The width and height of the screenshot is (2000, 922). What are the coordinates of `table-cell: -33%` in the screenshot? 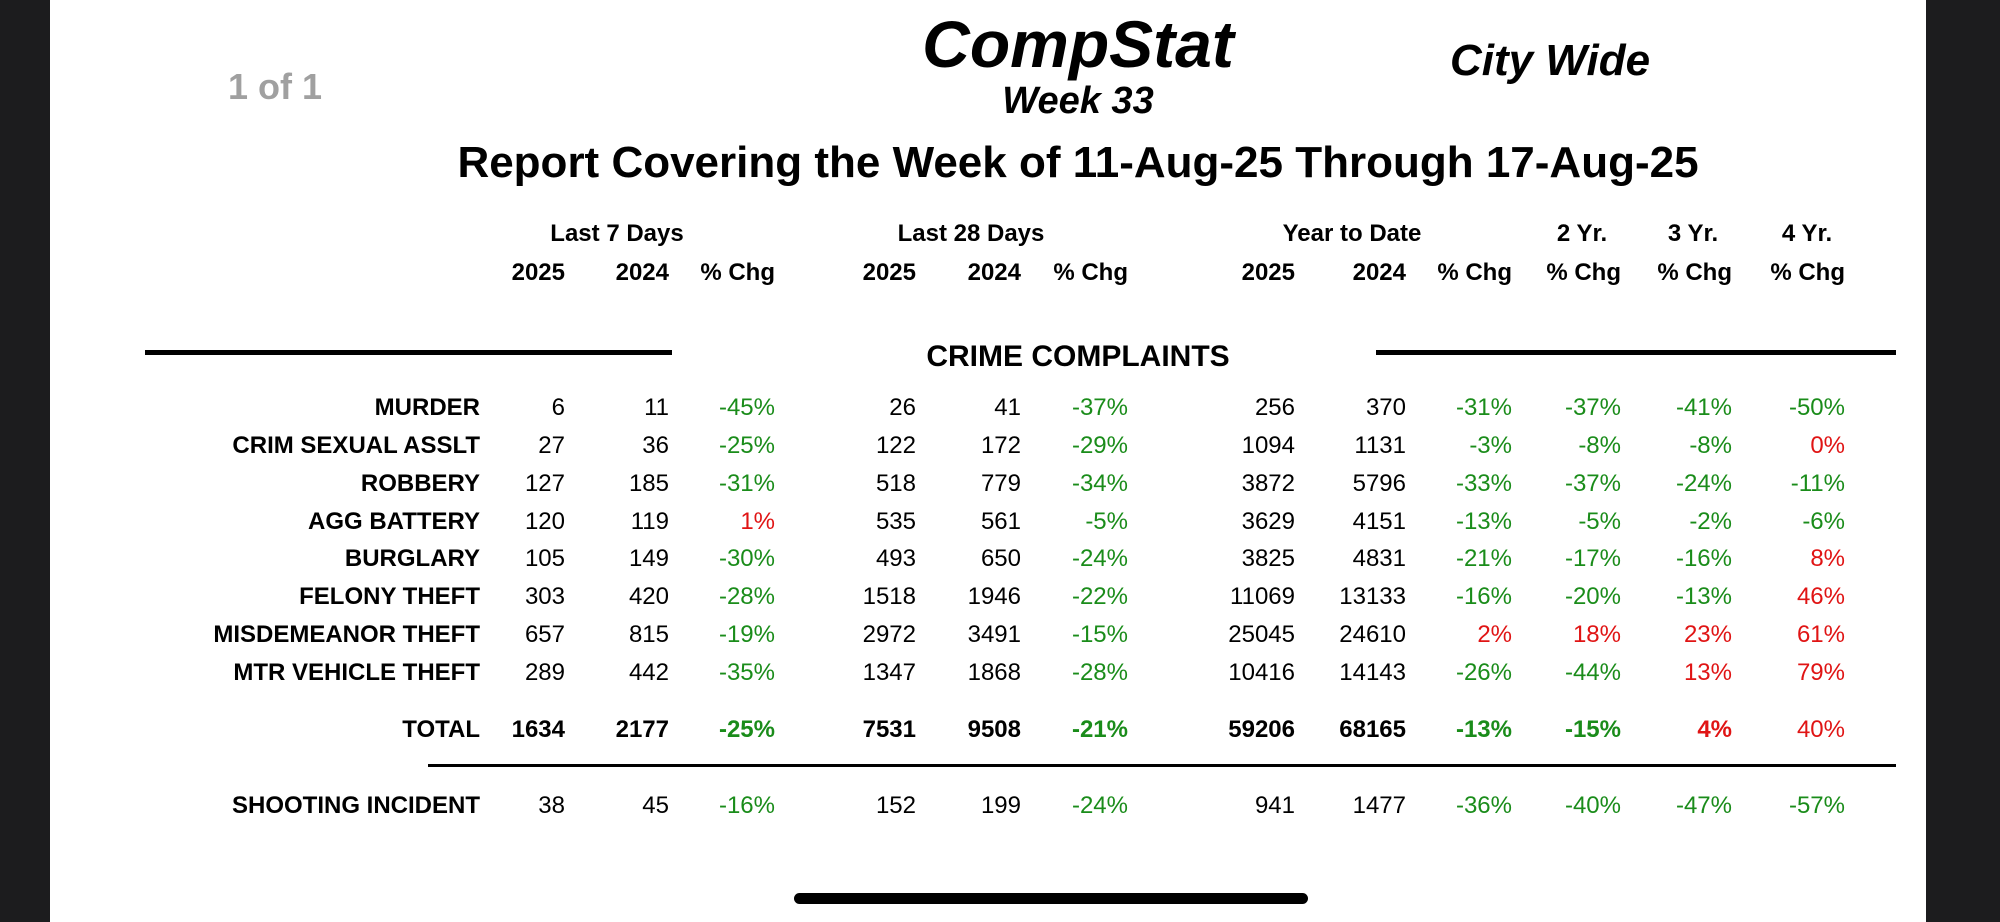 It's located at (1483, 483).